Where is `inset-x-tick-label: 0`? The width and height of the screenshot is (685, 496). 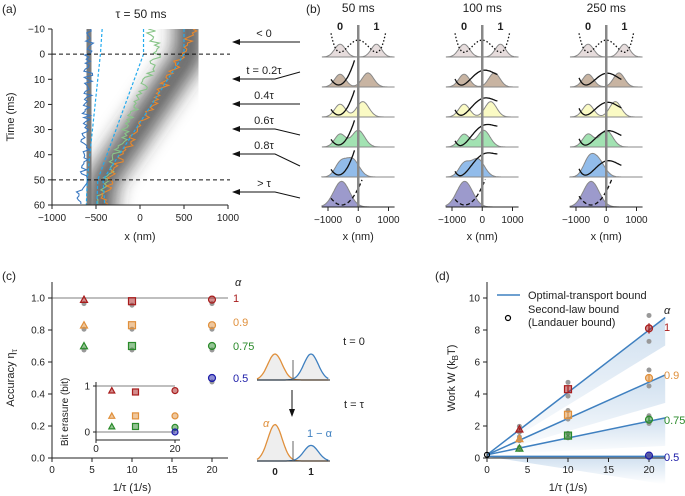 inset-x-tick-label: 0 is located at coordinates (96, 449).